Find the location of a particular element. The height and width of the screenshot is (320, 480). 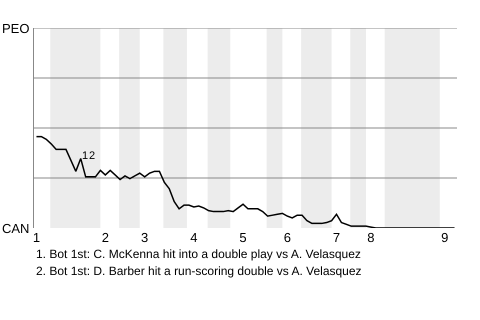

text: CAN is located at coordinates (16, 228).